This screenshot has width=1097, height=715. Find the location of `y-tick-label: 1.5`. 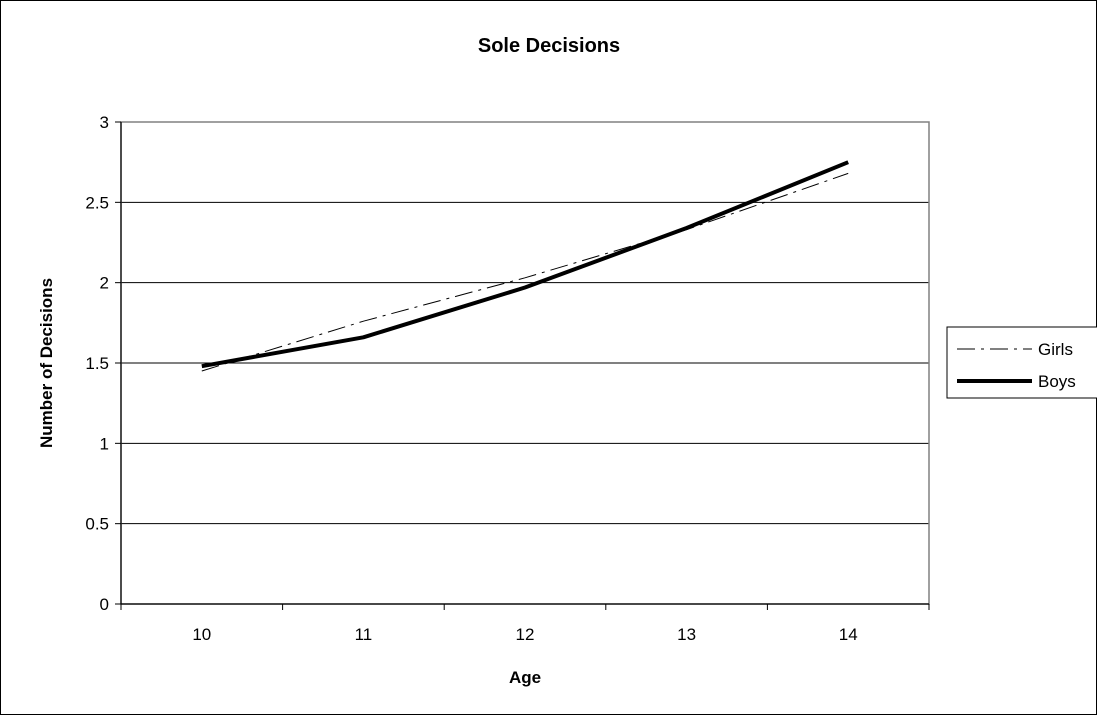

y-tick-label: 1.5 is located at coordinates (97, 363).